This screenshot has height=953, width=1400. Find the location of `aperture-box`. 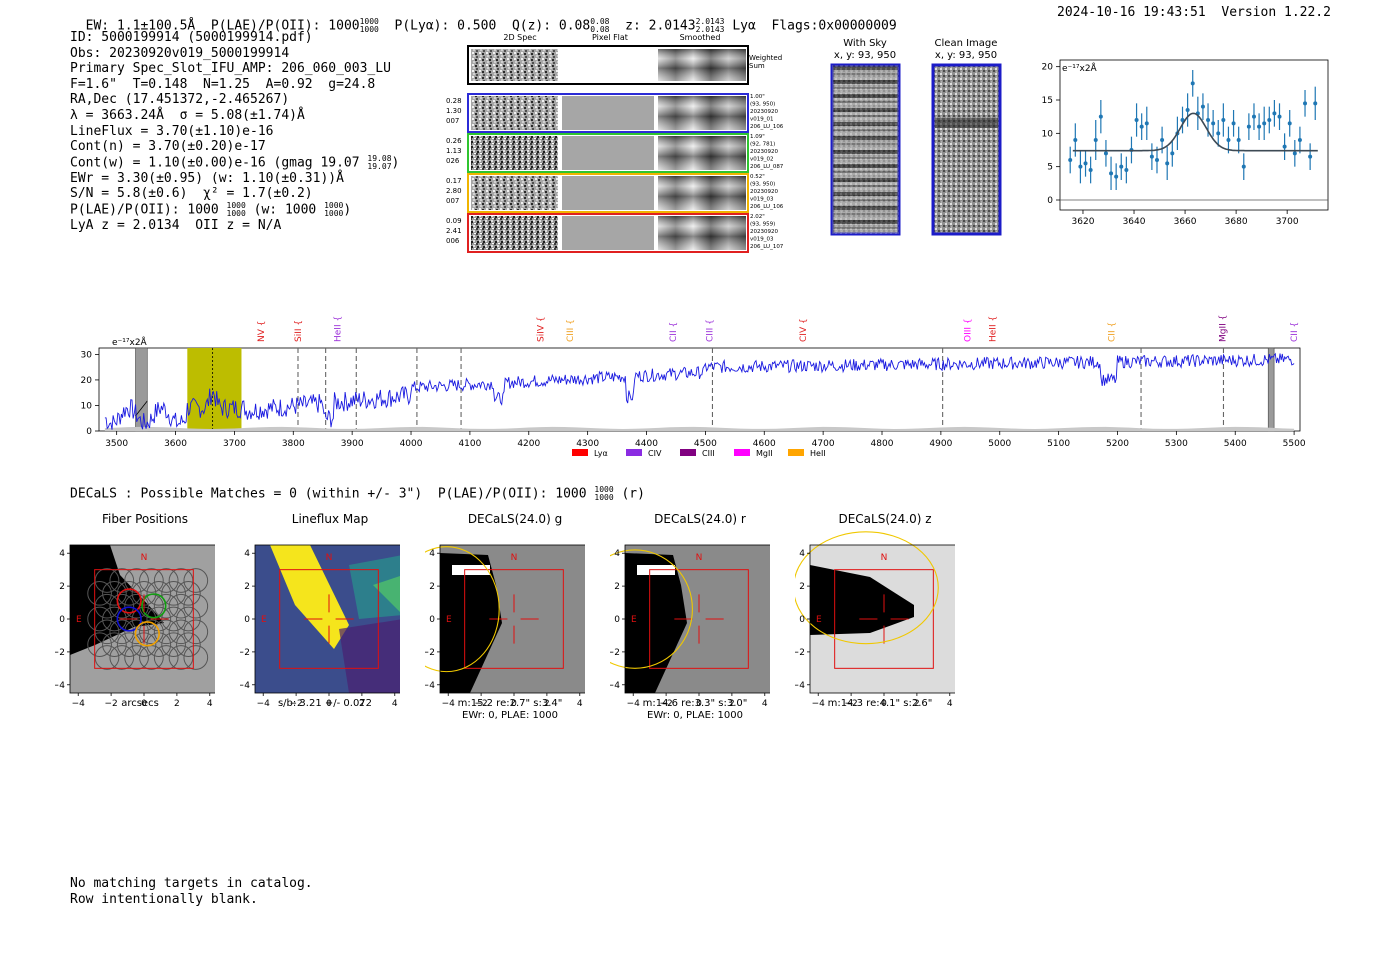

aperture-box is located at coordinates (329, 619).